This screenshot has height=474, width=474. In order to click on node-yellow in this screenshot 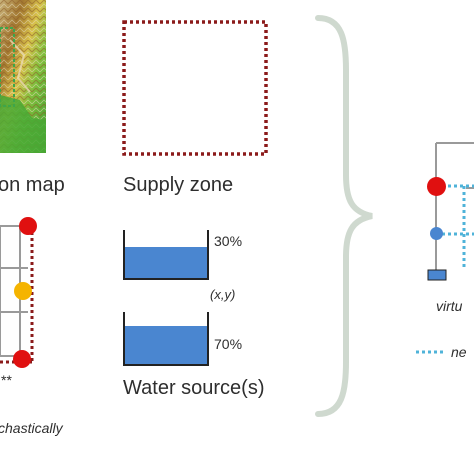, I will do `click(23, 291)`.